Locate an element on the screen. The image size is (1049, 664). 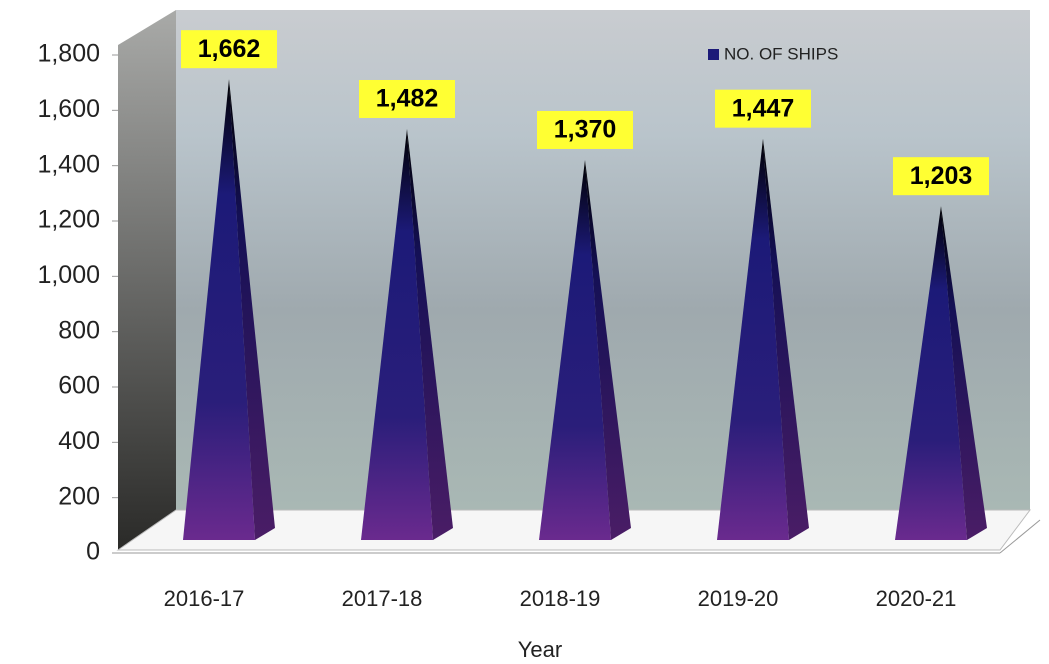
y-tick-label: 400 is located at coordinates (79, 441).